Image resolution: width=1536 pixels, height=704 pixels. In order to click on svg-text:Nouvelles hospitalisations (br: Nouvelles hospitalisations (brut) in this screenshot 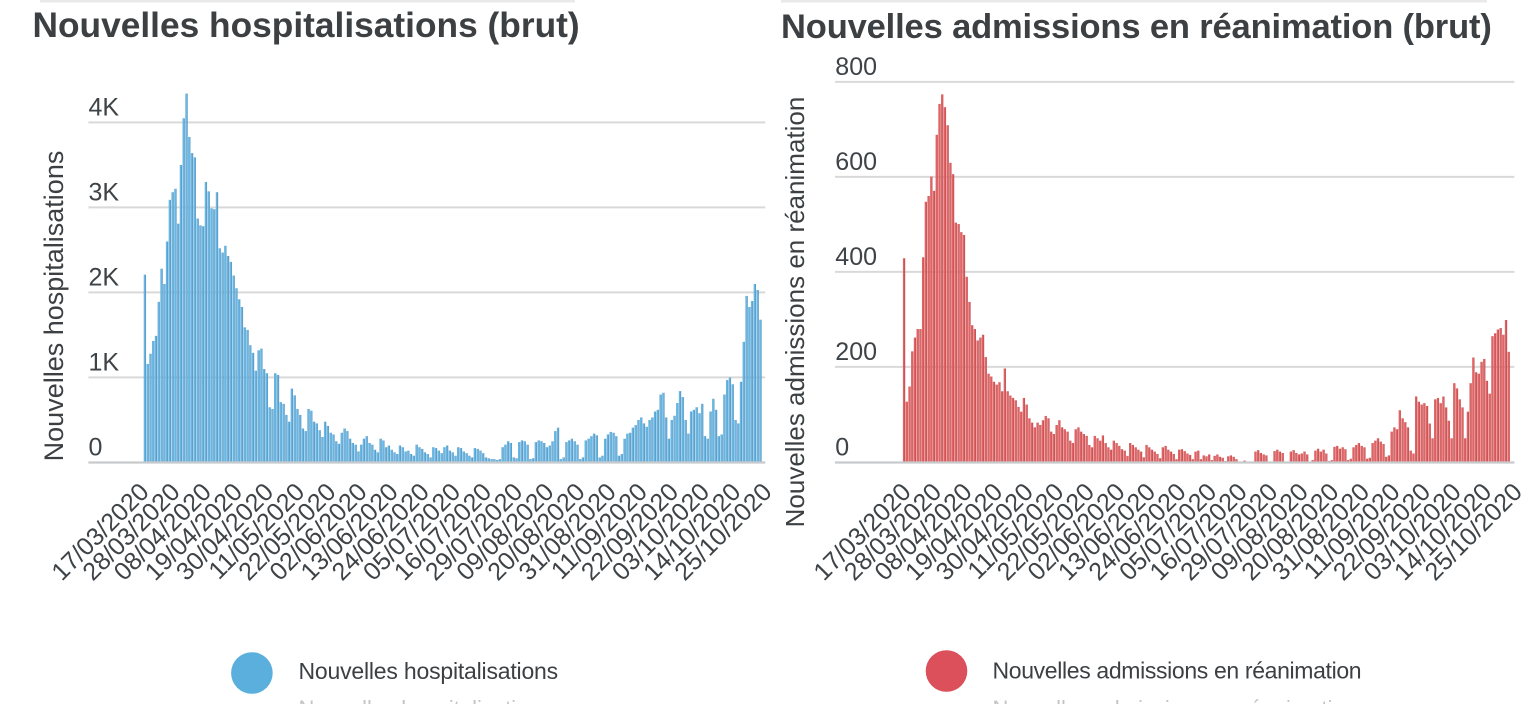, I will do `click(306, 25)`.